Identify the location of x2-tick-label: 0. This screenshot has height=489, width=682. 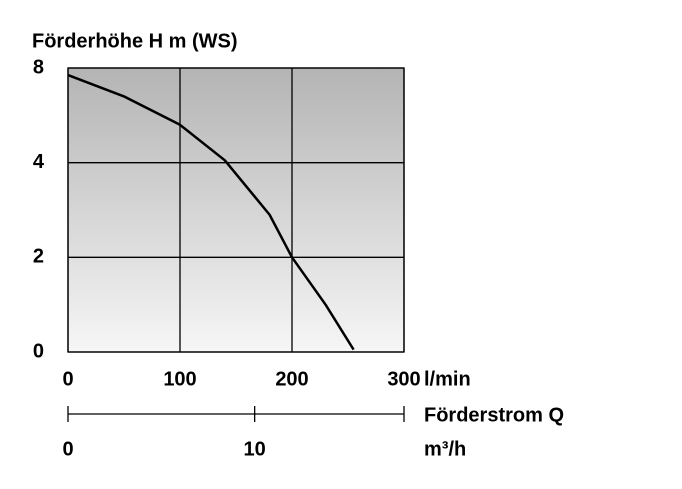
(67, 449).